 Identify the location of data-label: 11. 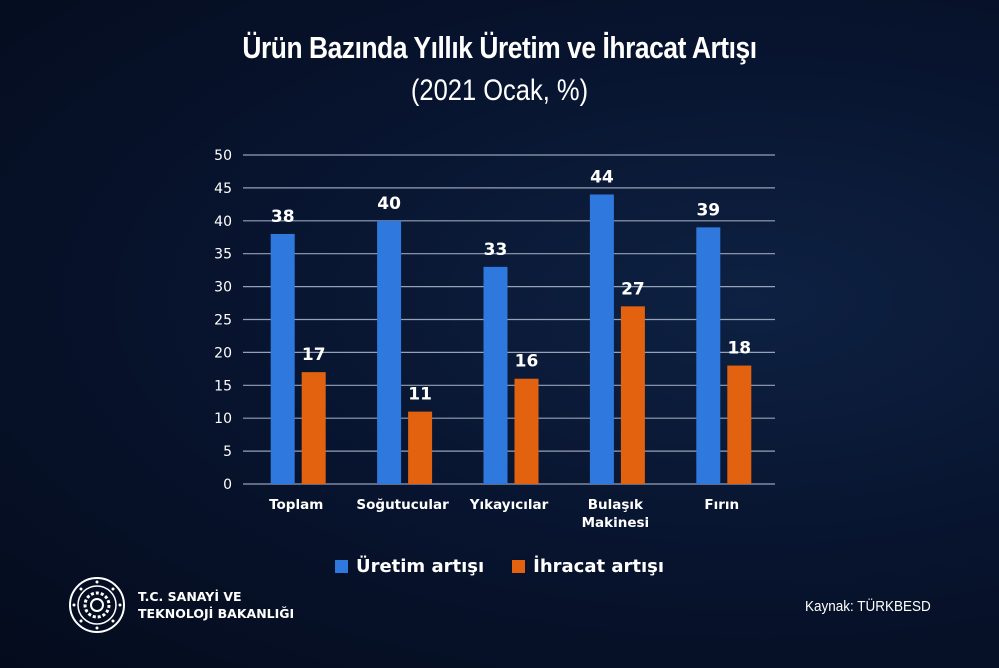
(420, 395).